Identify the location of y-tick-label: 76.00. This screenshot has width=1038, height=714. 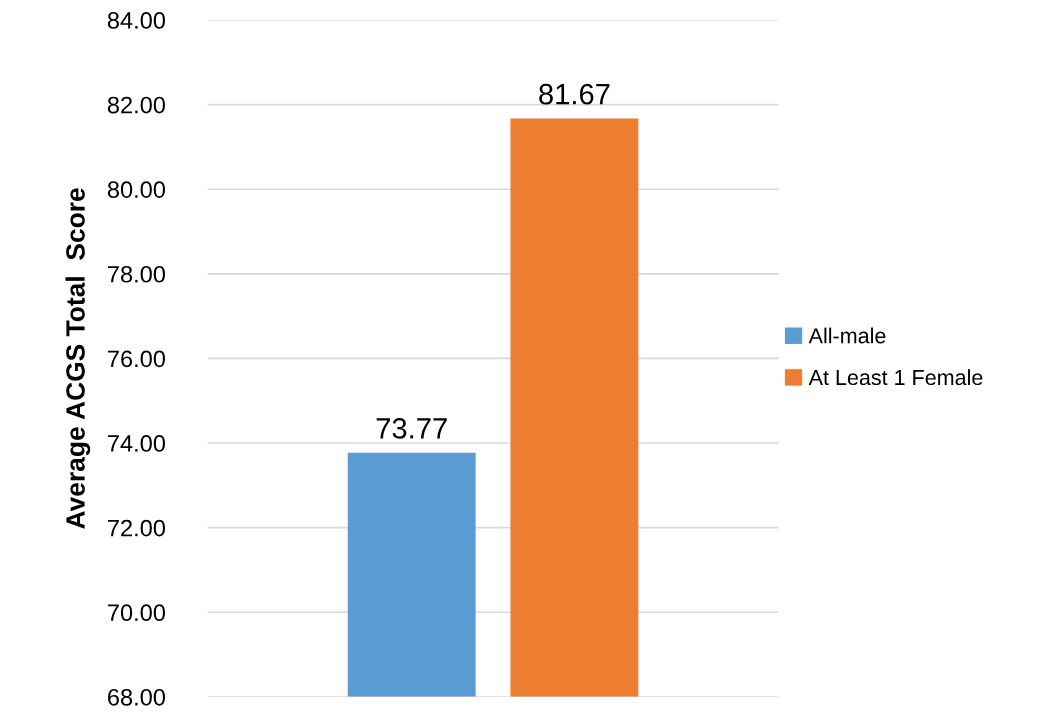
(137, 359).